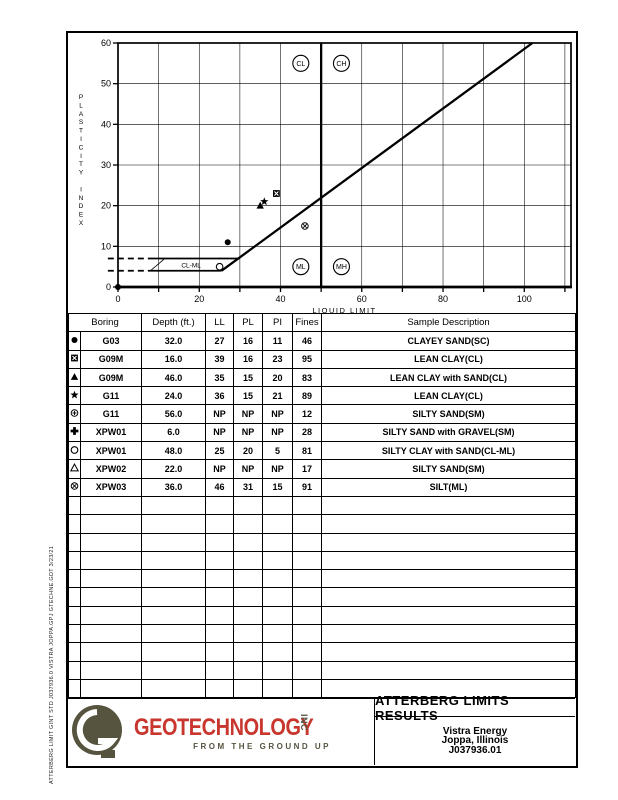 This screenshot has width=618, height=800. Describe the element at coordinates (341, 64) in the screenshot. I see `svg-text: CH` at that location.